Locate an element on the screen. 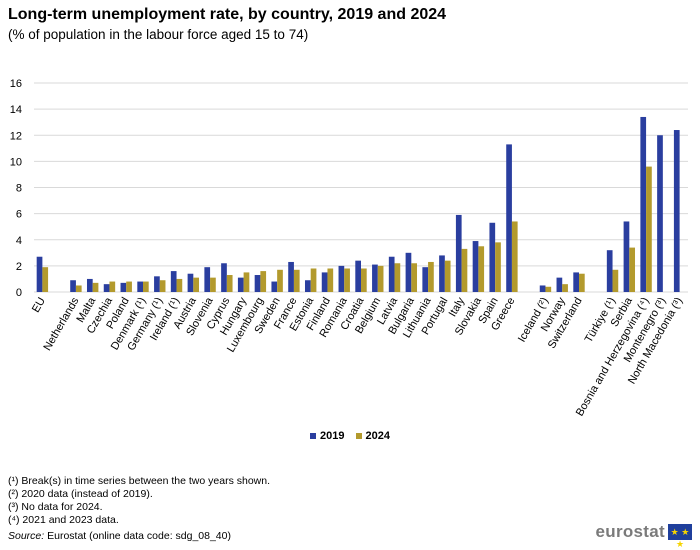  y-tick-label: 0 is located at coordinates (19, 293).